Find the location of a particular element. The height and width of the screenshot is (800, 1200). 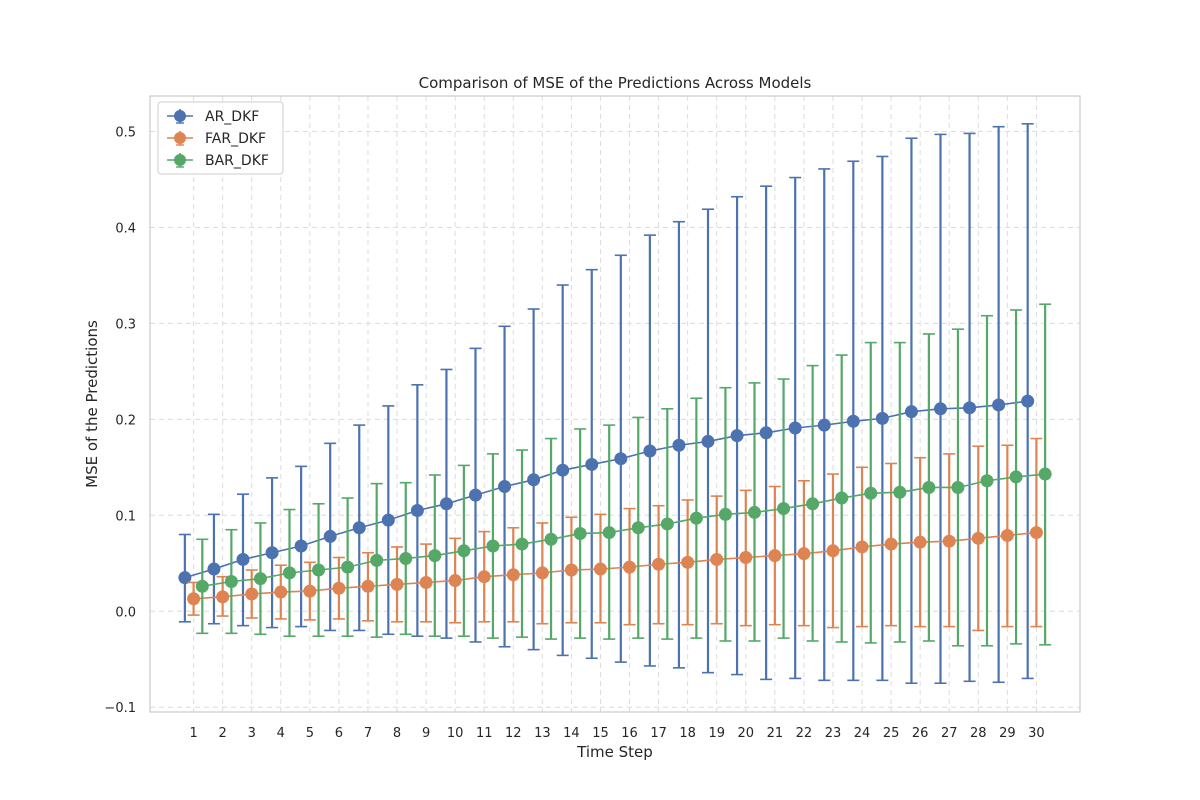

legend-items: AR_DKF FAR_DKF BAR_DKF is located at coordinates (218, 139).